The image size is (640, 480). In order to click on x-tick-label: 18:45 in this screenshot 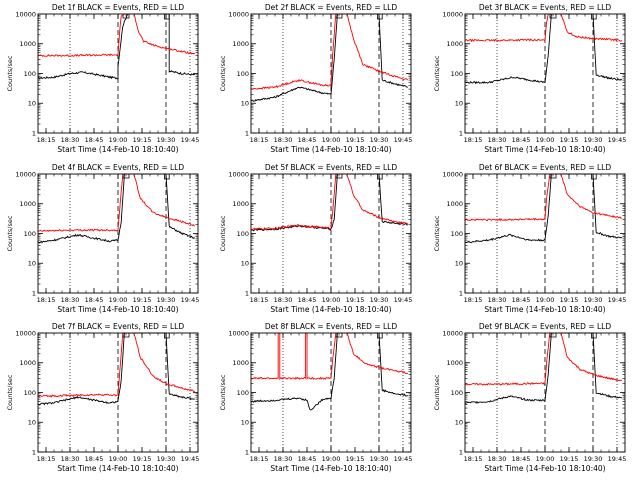, I will do `click(94, 140)`.